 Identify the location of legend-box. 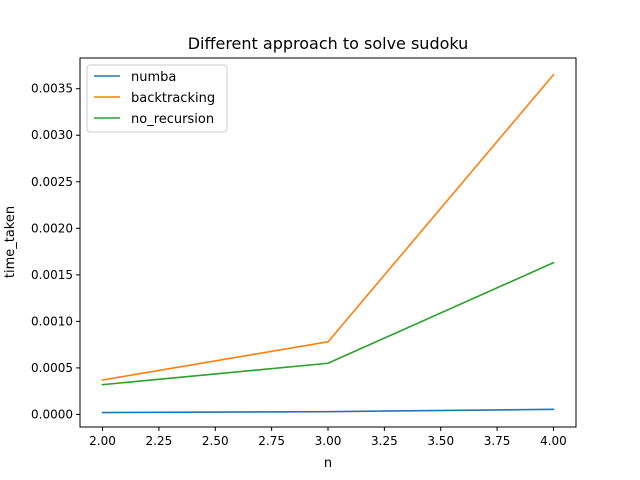
(157, 98).